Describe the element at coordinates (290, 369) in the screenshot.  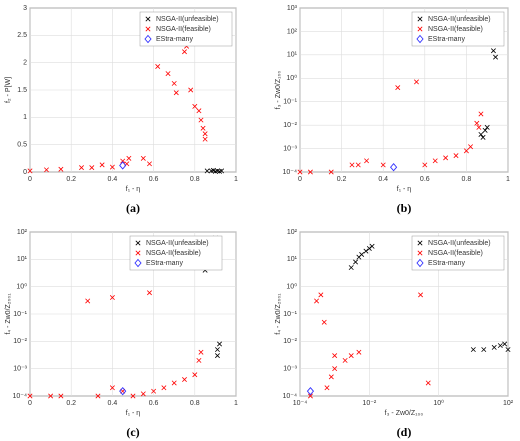
I see `y-tick-label: 10⁻³` at that location.